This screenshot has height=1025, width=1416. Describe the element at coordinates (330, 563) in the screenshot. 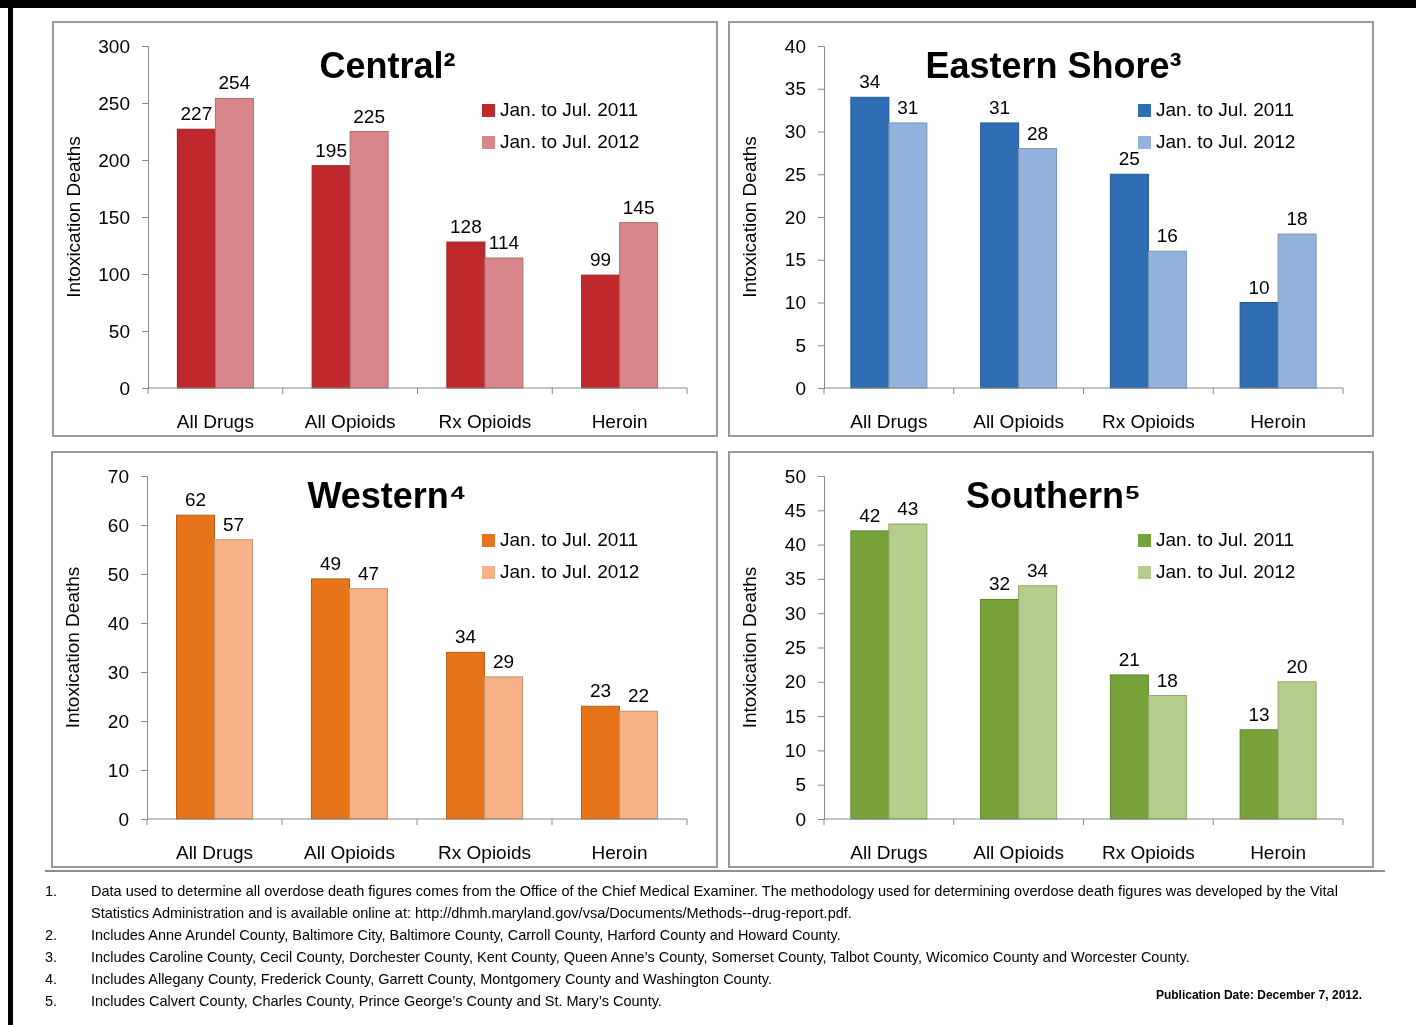

I see `data-label: 49` at that location.